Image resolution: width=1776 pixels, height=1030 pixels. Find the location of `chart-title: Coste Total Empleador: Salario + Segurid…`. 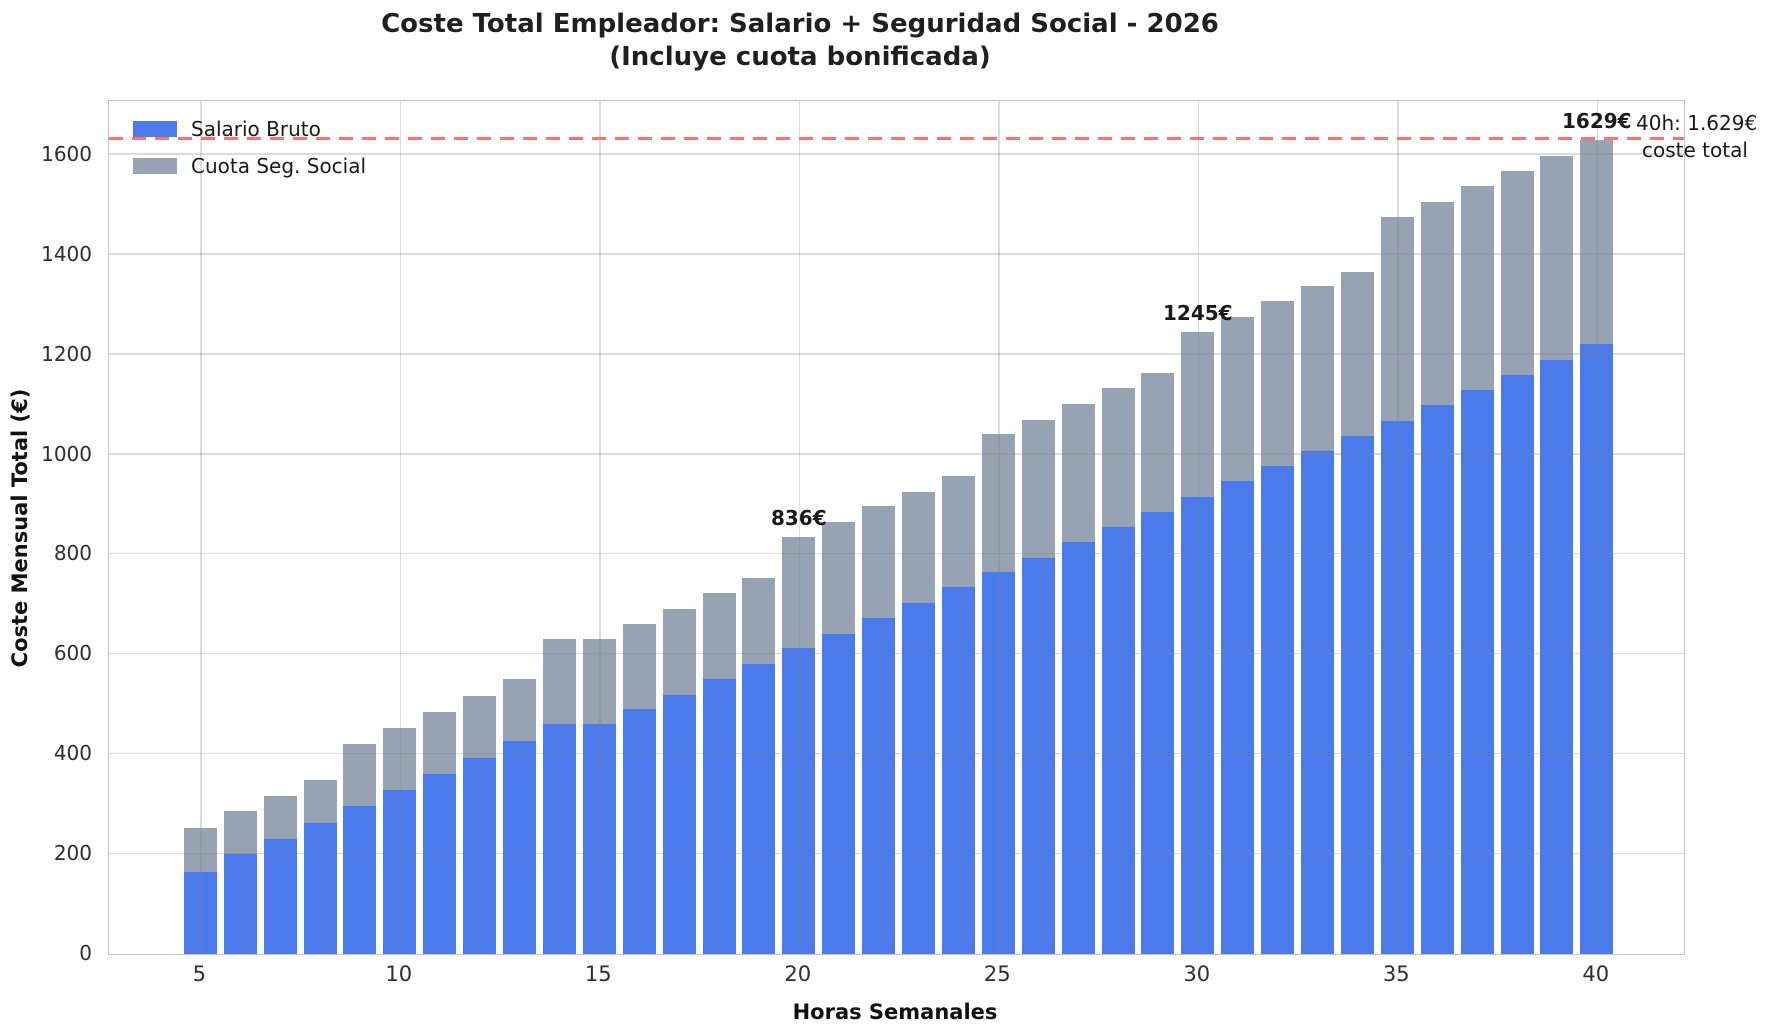

chart-title: Coste Total Empleador: Salario + Segurid… is located at coordinates (800, 41).